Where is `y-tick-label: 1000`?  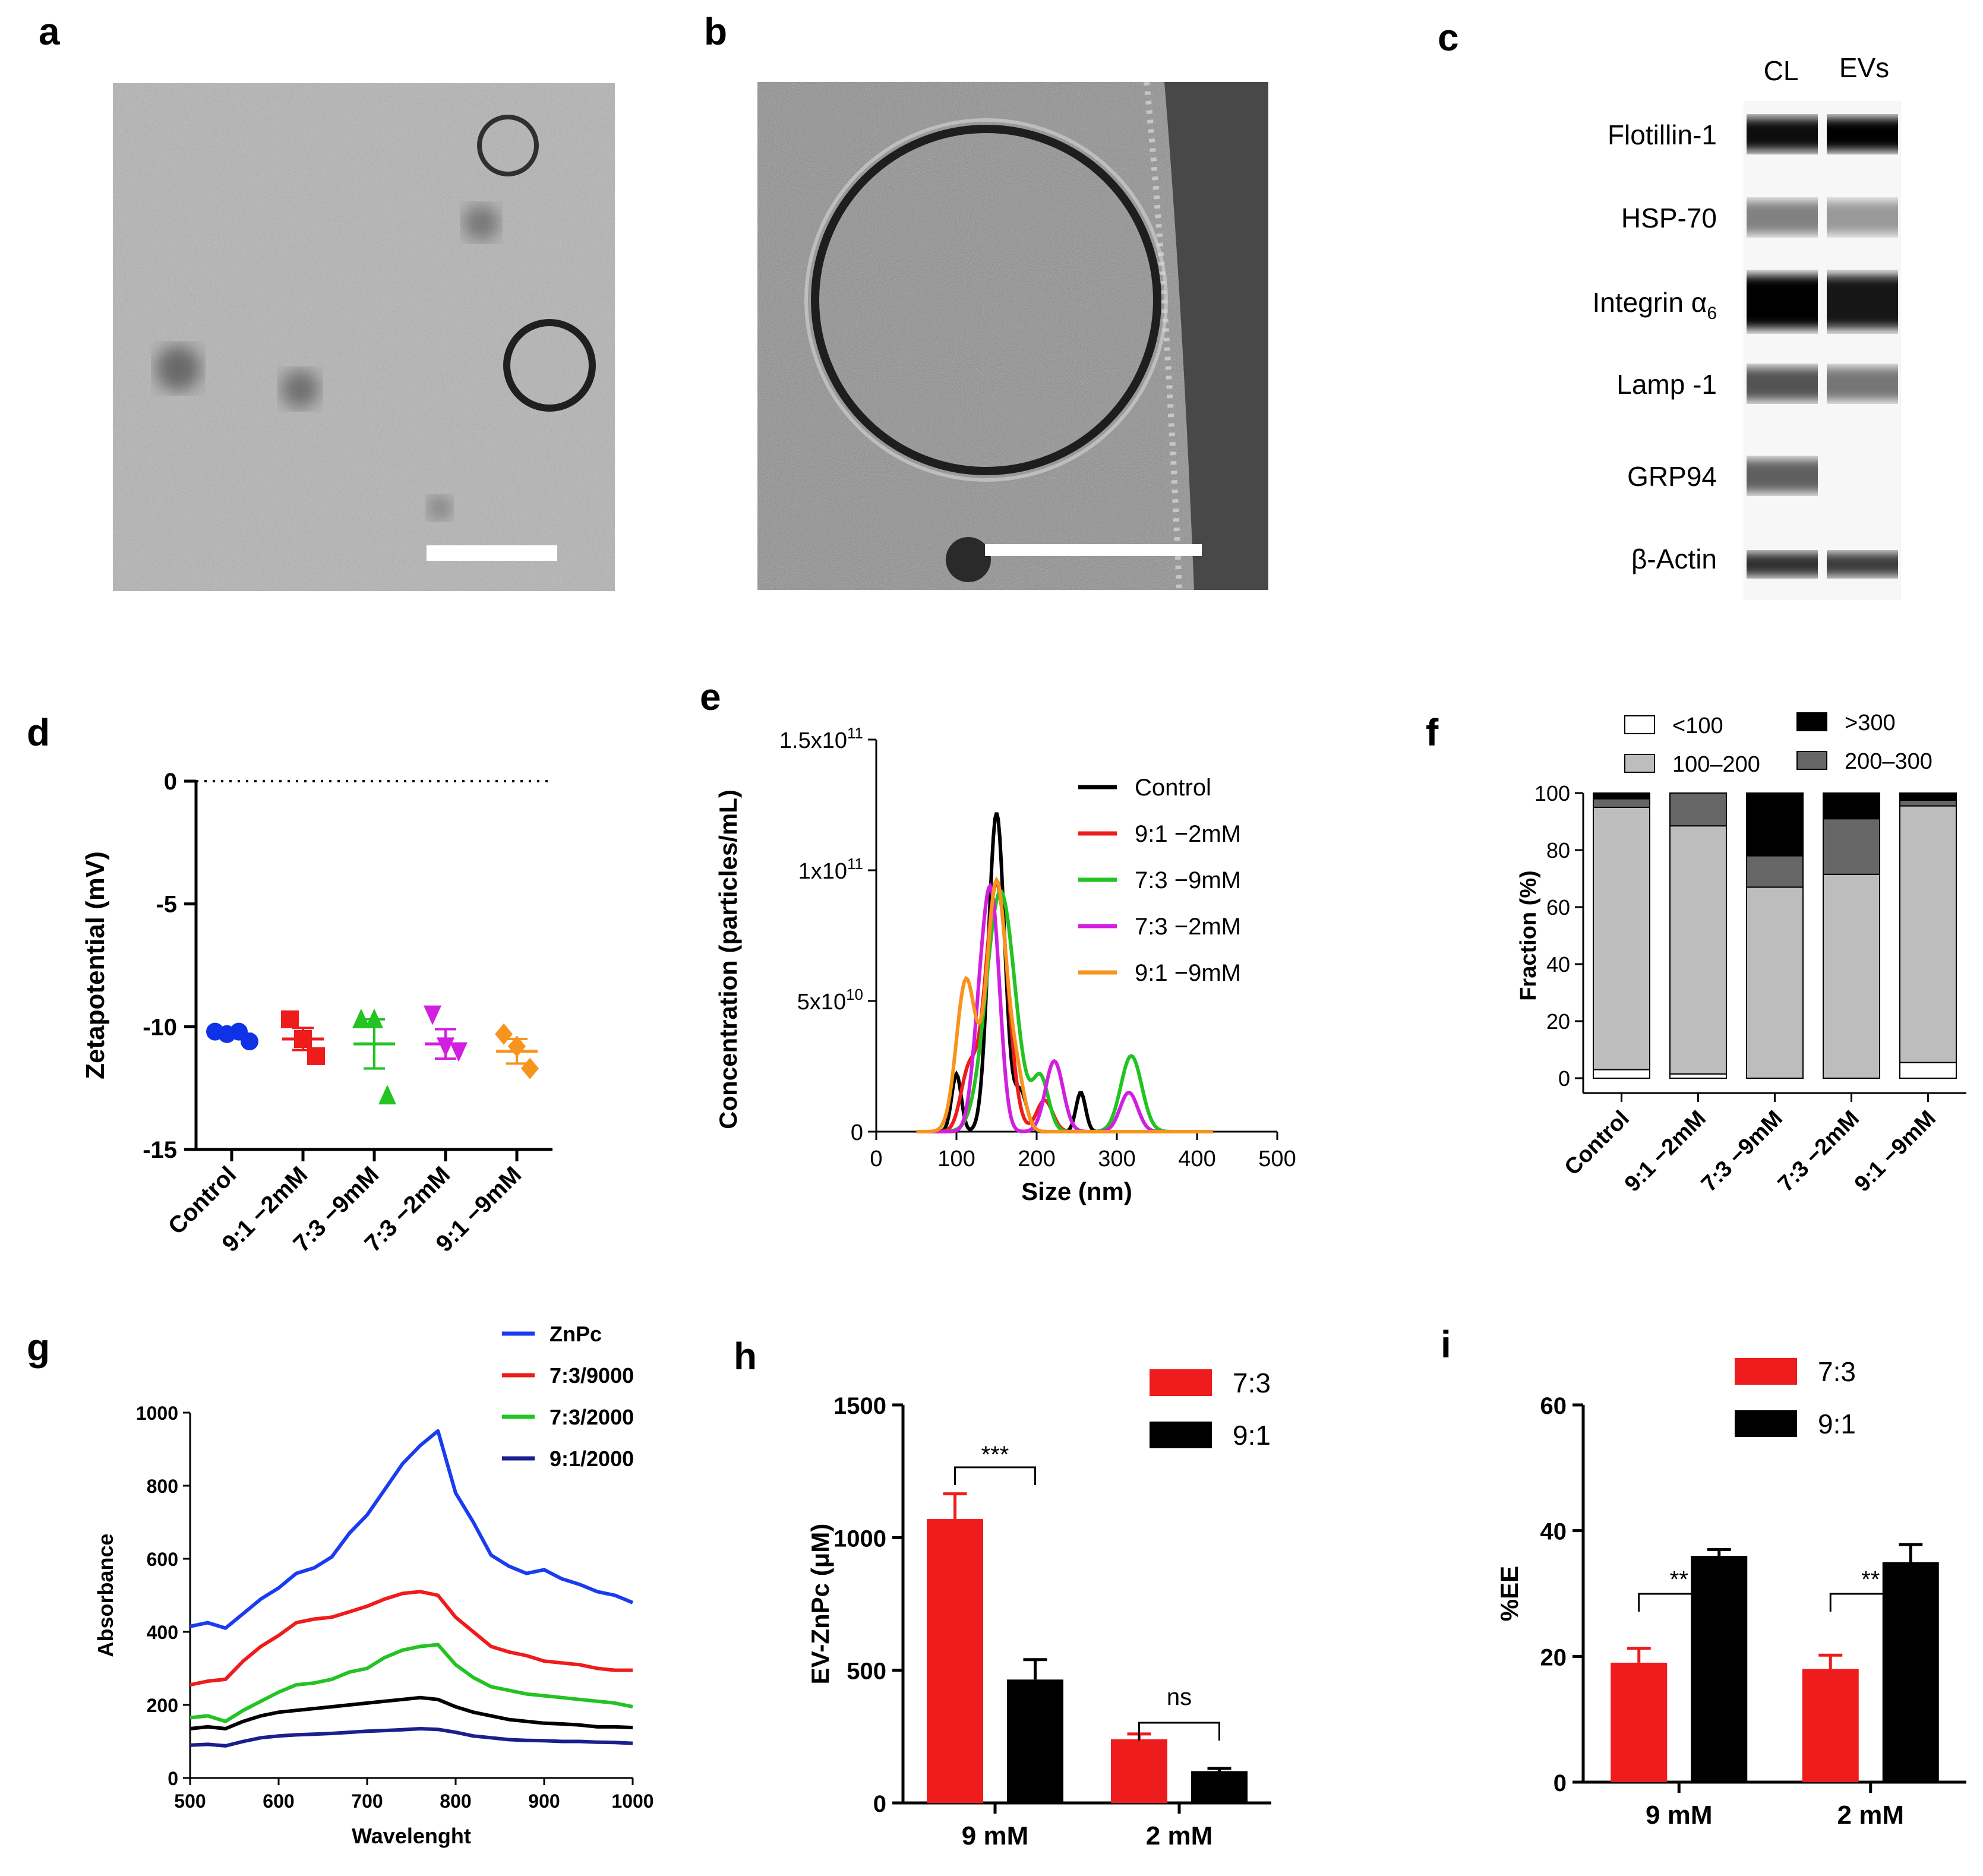
y-tick-label: 1000 is located at coordinates (157, 1413).